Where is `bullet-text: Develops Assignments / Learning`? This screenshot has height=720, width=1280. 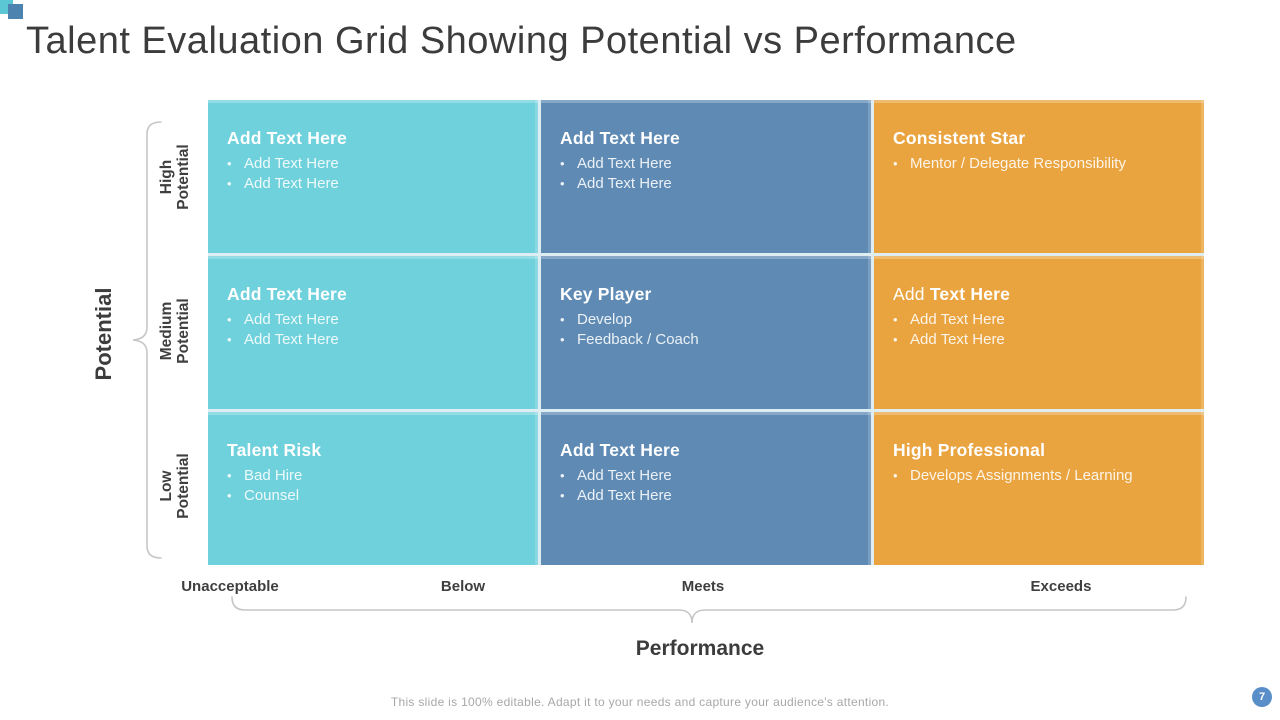
bullet-text: Develops Assignments / Learning is located at coordinates (1021, 475).